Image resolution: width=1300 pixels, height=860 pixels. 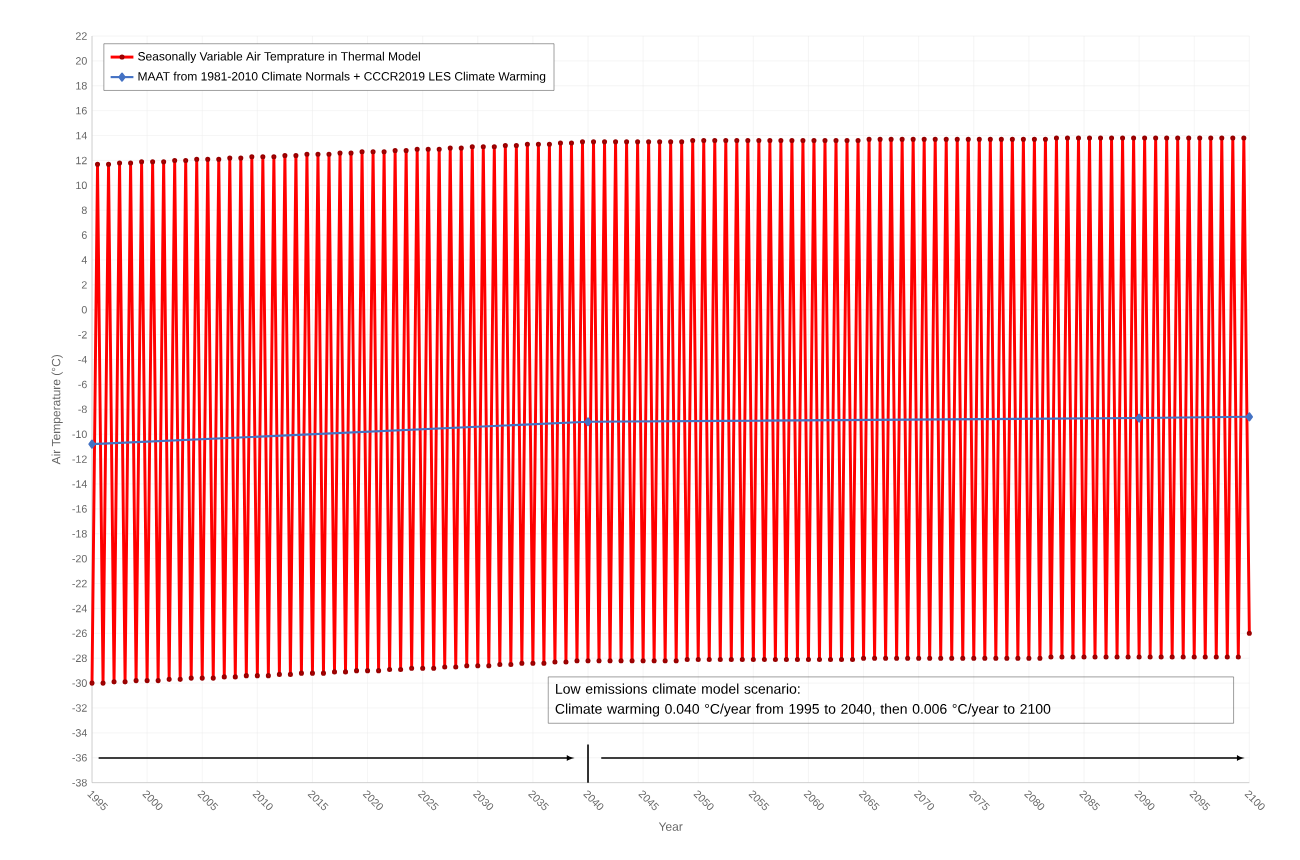 What do you see at coordinates (79, 683) in the screenshot?
I see `y-tick-label: -30` at bounding box center [79, 683].